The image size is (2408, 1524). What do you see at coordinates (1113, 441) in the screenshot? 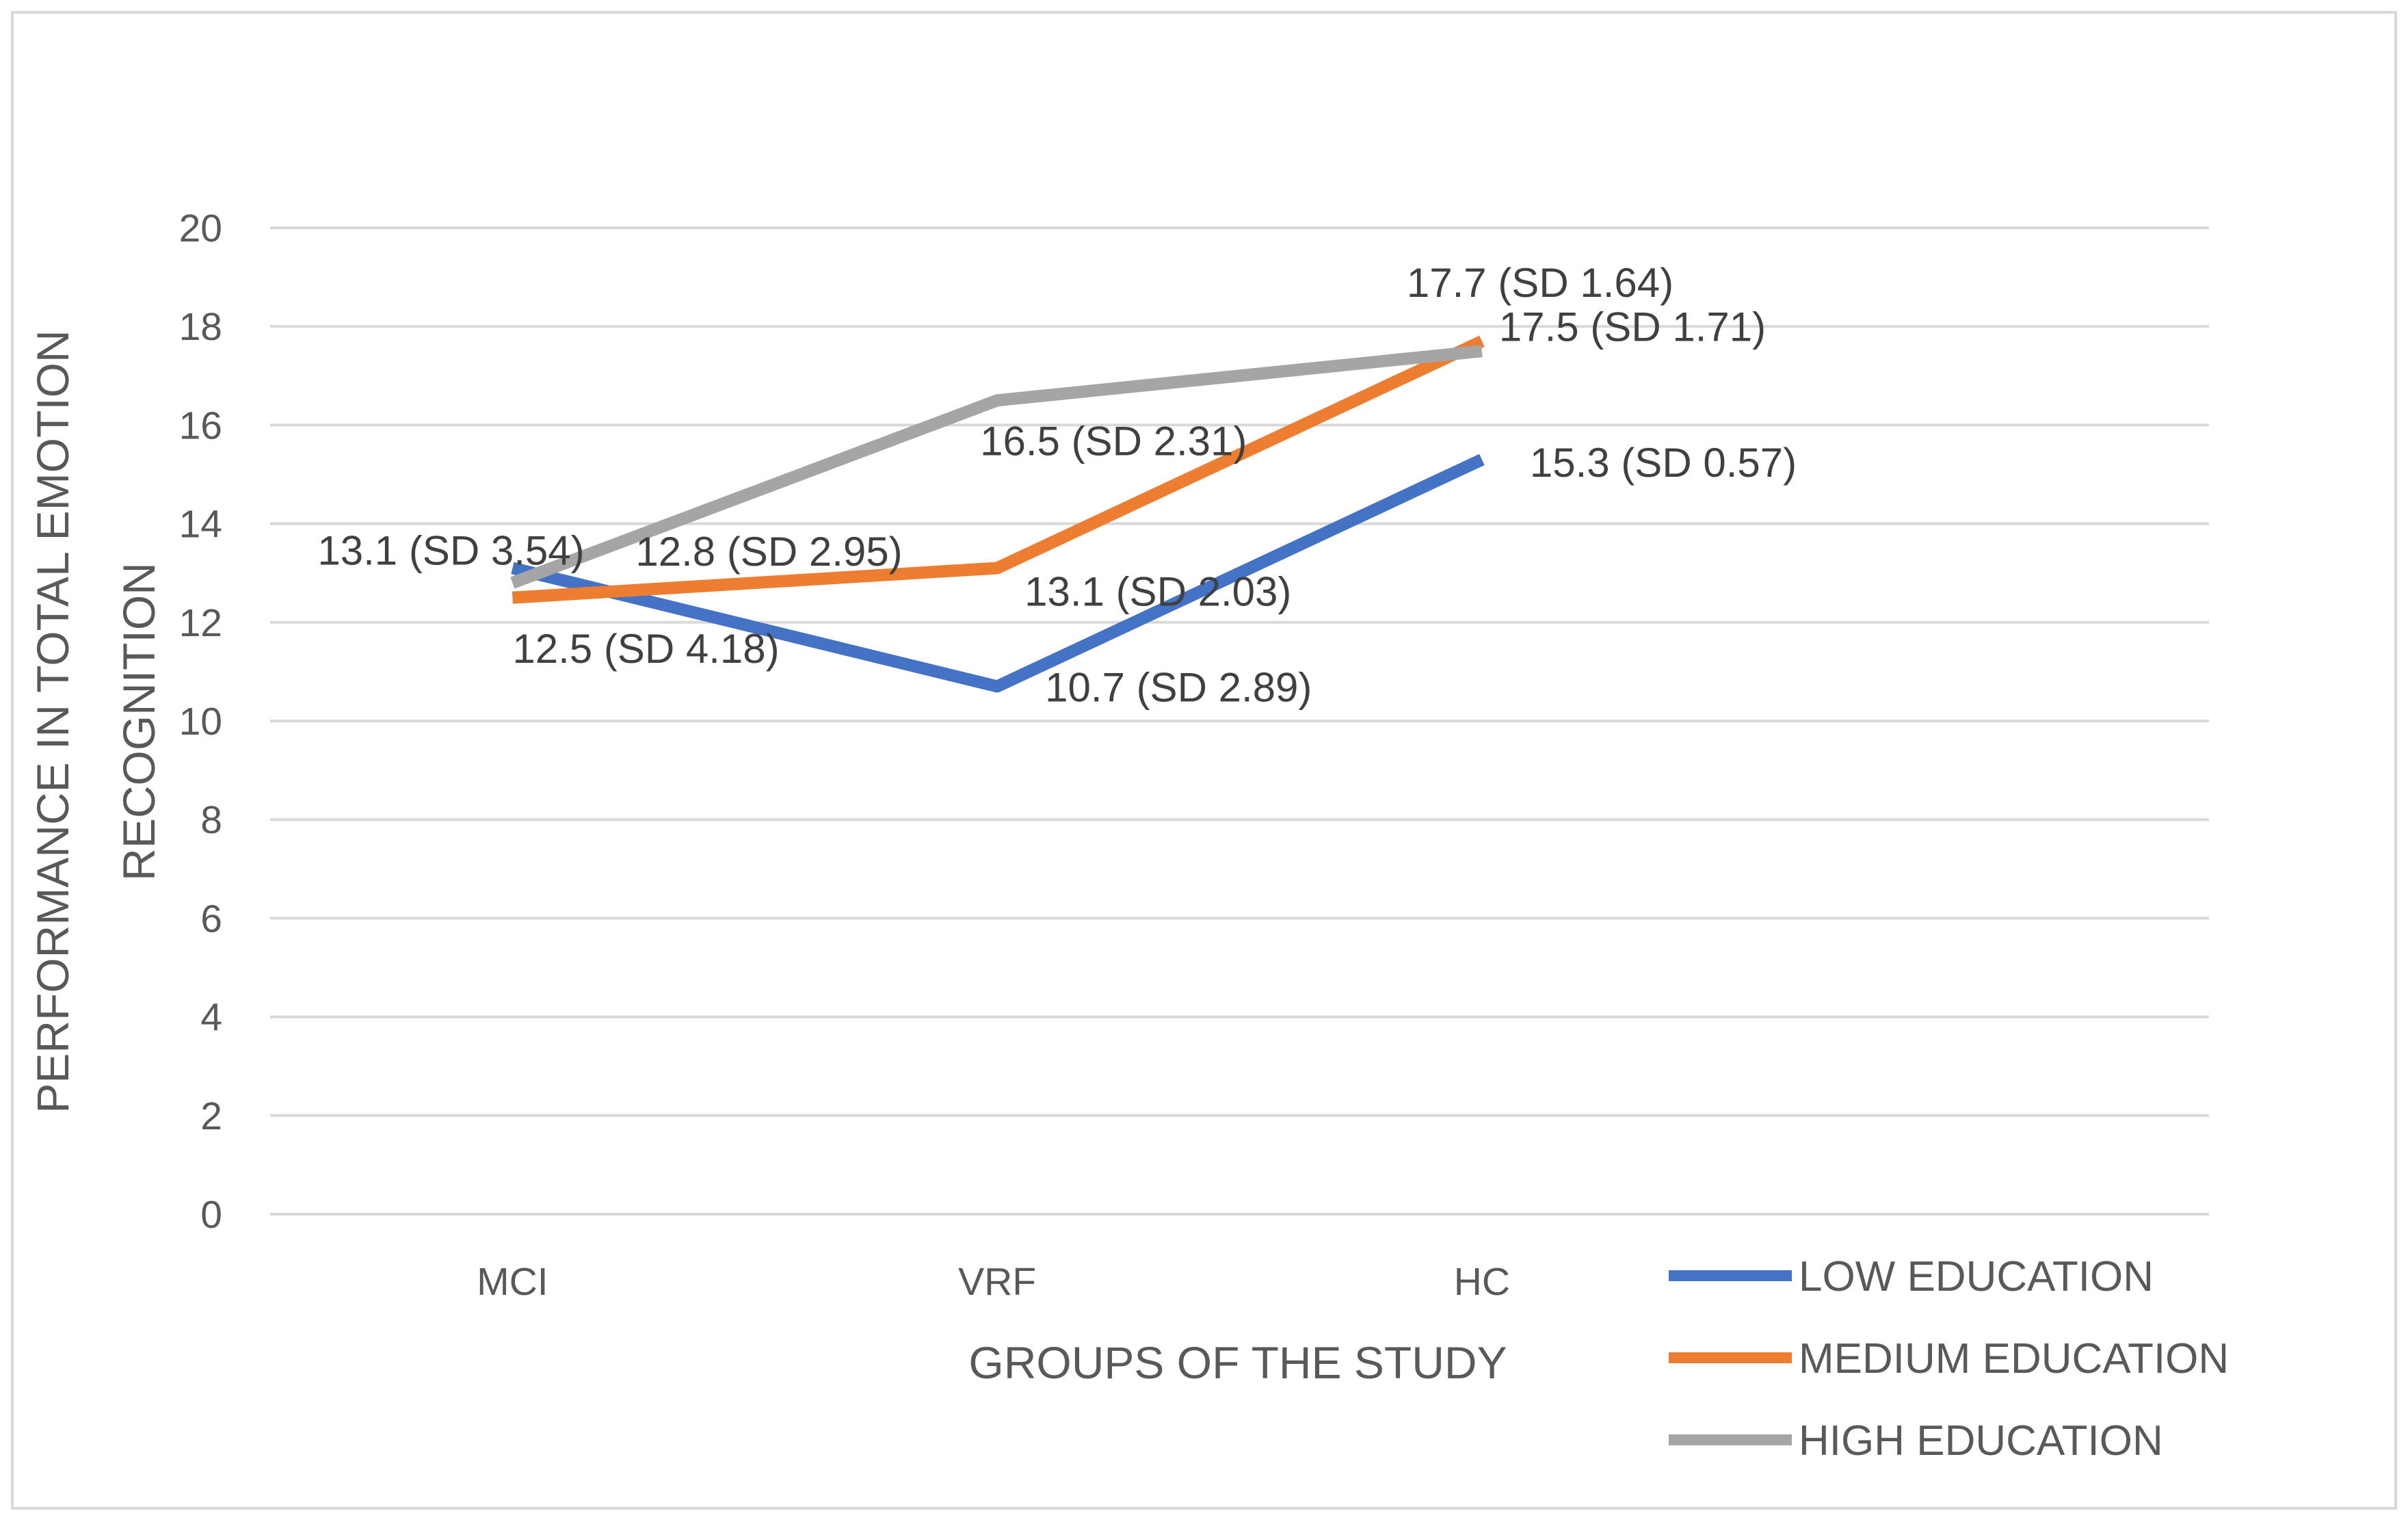
I see `data-label-high-education-vrf: 16.5 (SD 2.31)` at bounding box center [1113, 441].